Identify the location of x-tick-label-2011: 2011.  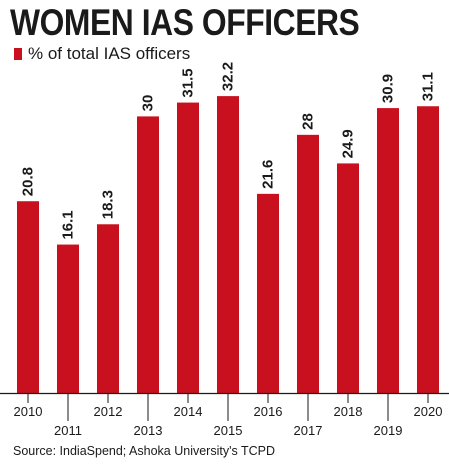
(68, 430).